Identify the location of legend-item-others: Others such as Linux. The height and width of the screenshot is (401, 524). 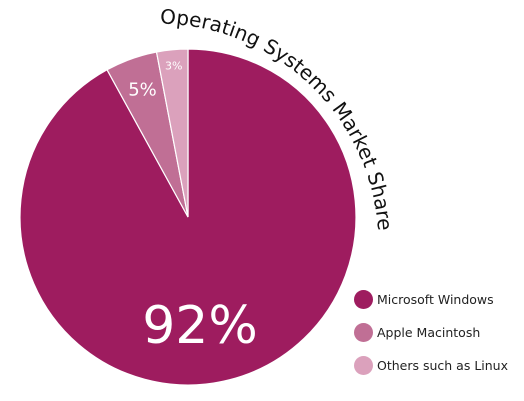
(438, 367).